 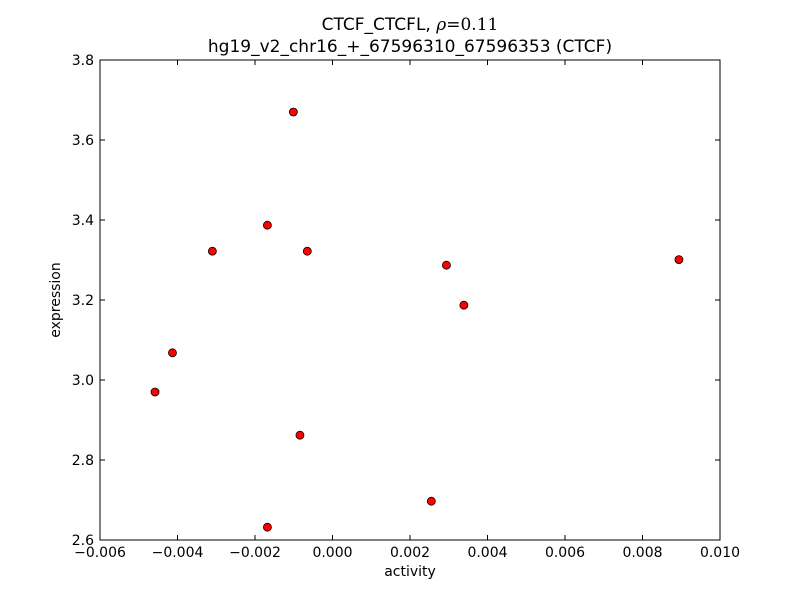 What do you see at coordinates (565, 553) in the screenshot?
I see `x-tick-label: 0.006` at bounding box center [565, 553].